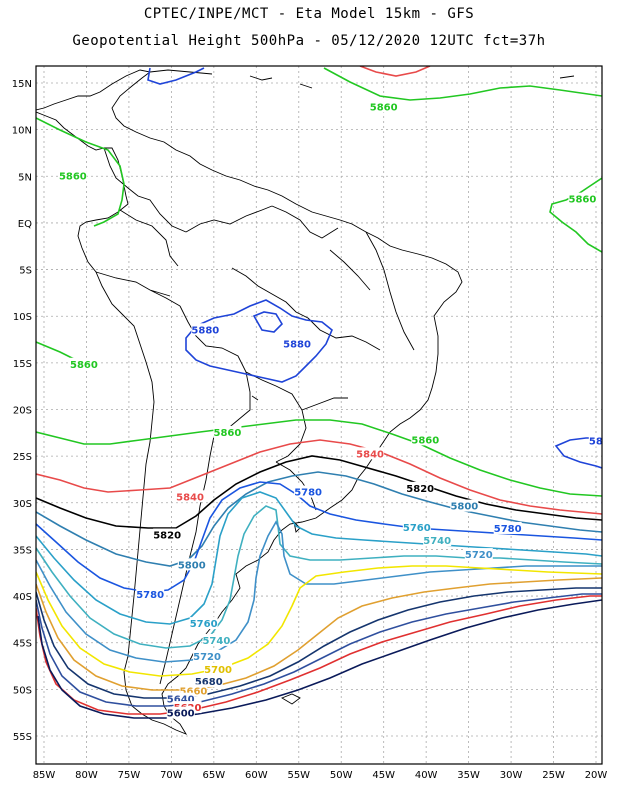  I want to click on lon-tick-label: 65W, so click(214, 775).